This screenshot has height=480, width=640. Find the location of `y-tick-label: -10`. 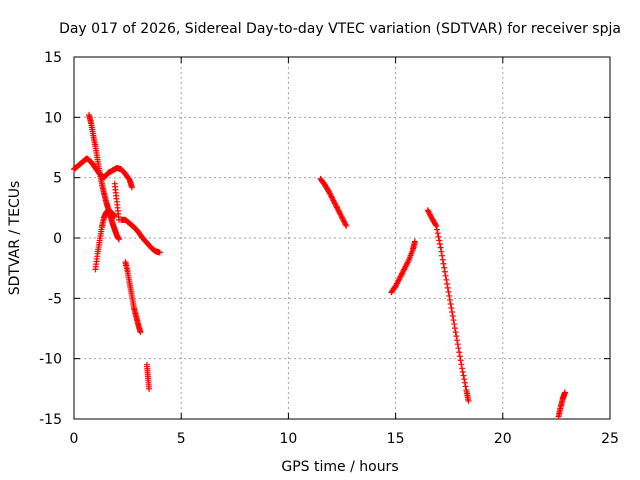

y-tick-label: -10 is located at coordinates (50, 360).